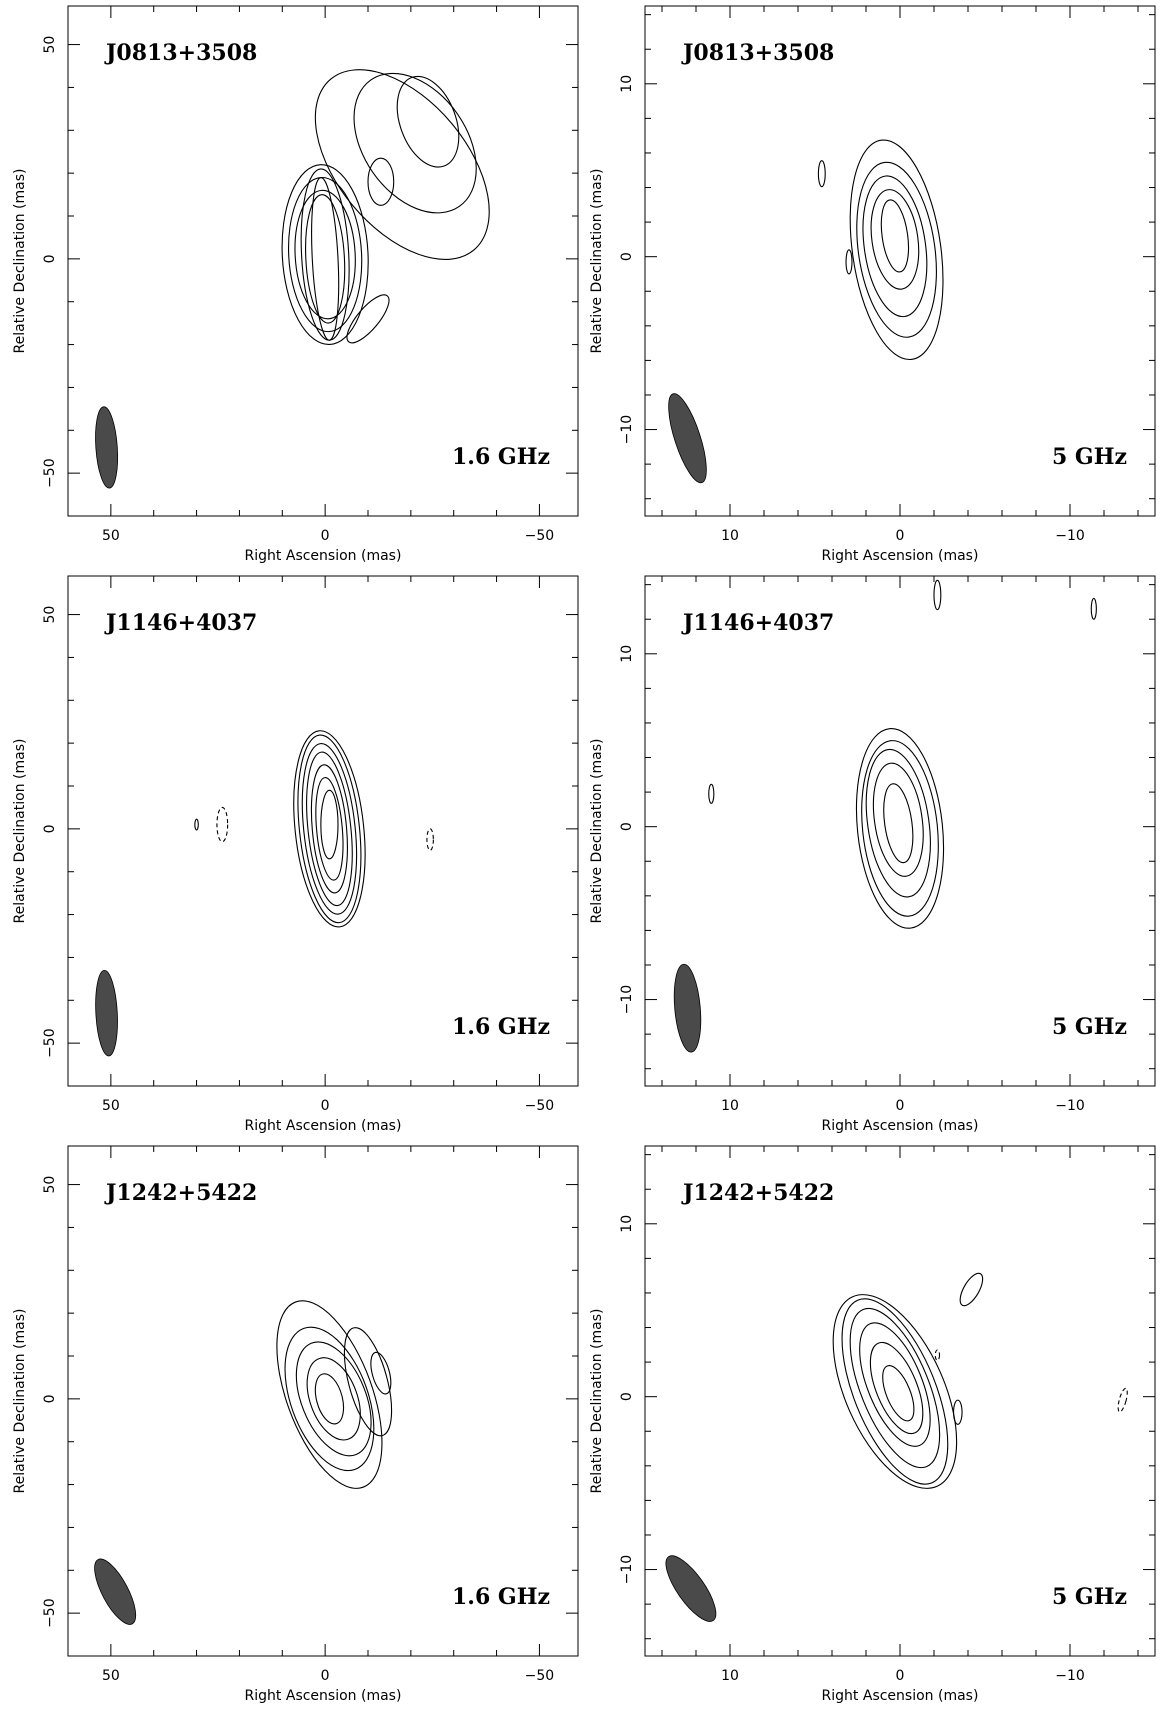  Describe the element at coordinates (757, 1193) in the screenshot. I see `source-name: J1242+5422` at that location.